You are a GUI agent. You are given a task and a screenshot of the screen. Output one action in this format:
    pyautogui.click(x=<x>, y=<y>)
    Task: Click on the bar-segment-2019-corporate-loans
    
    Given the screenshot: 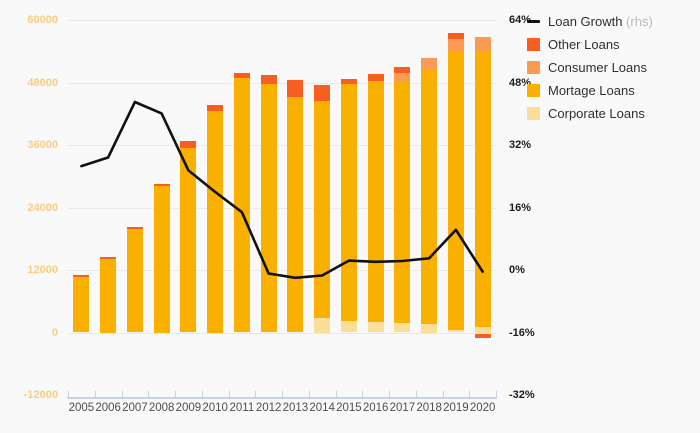 What is the action you would take?
    pyautogui.click(x=455, y=331)
    